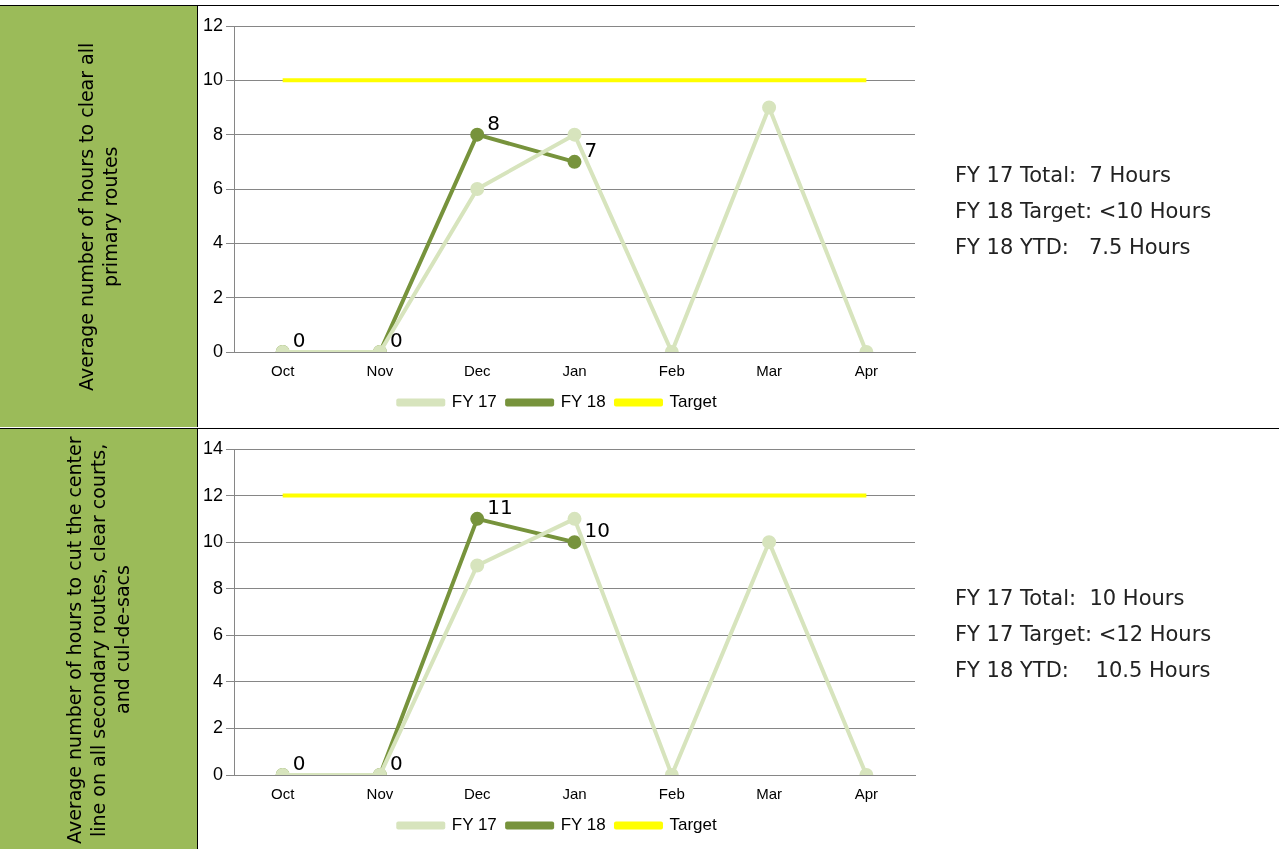  What do you see at coordinates (500, 507) in the screenshot?
I see `data-label: 11` at bounding box center [500, 507].